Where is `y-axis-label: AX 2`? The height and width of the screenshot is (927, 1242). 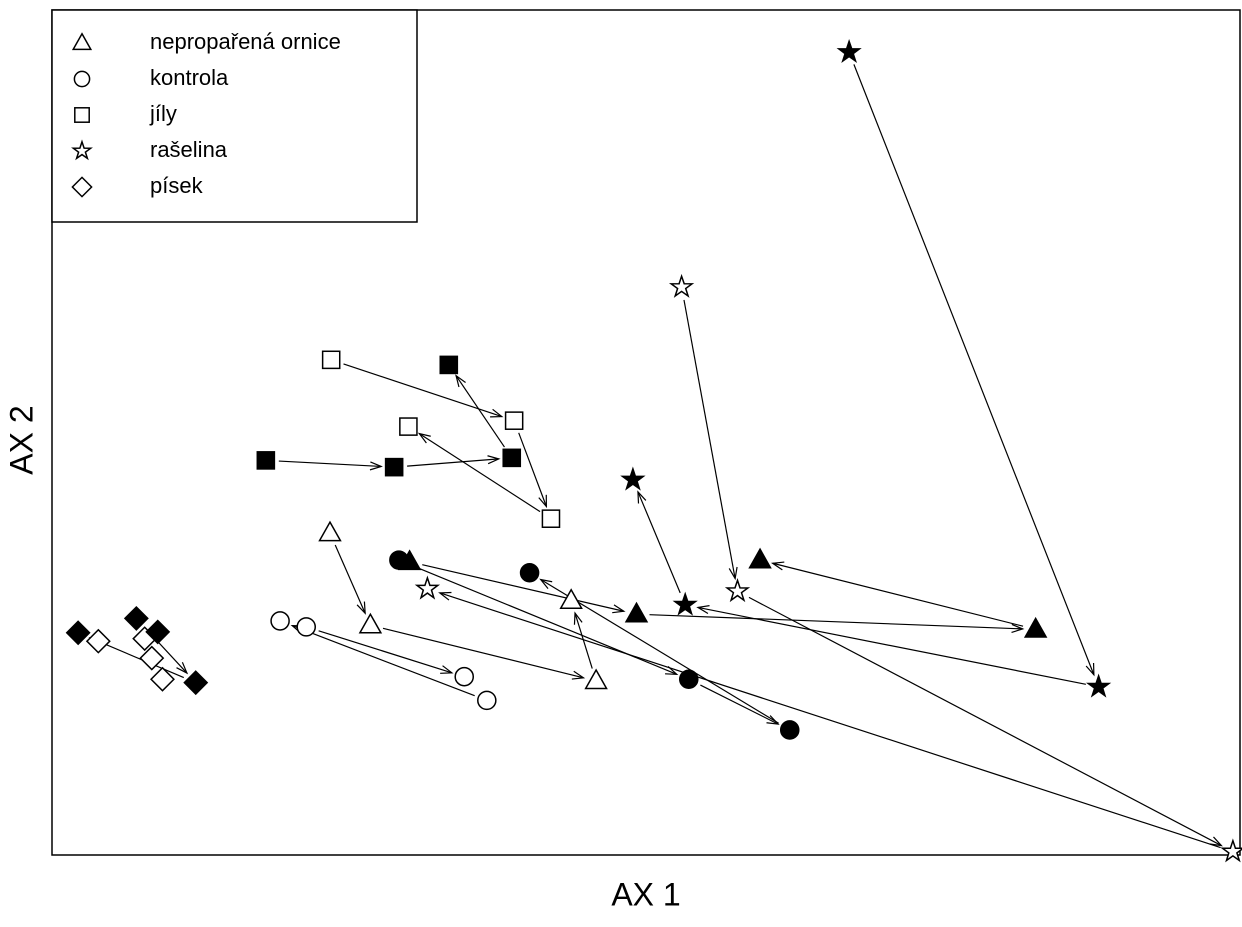 y-axis-label: AX 2 is located at coordinates (21, 439).